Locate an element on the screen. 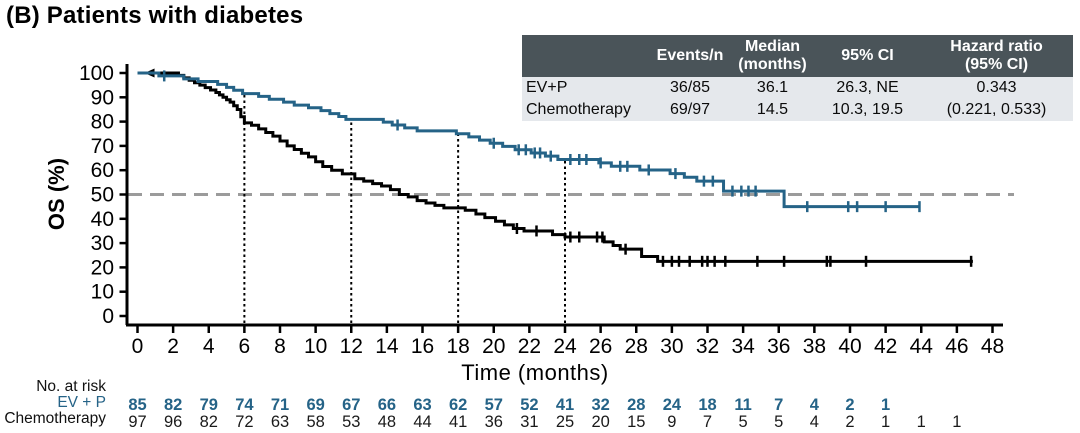  header-hazard-ratio: Hazard ratio (95% CI) is located at coordinates (996, 56).